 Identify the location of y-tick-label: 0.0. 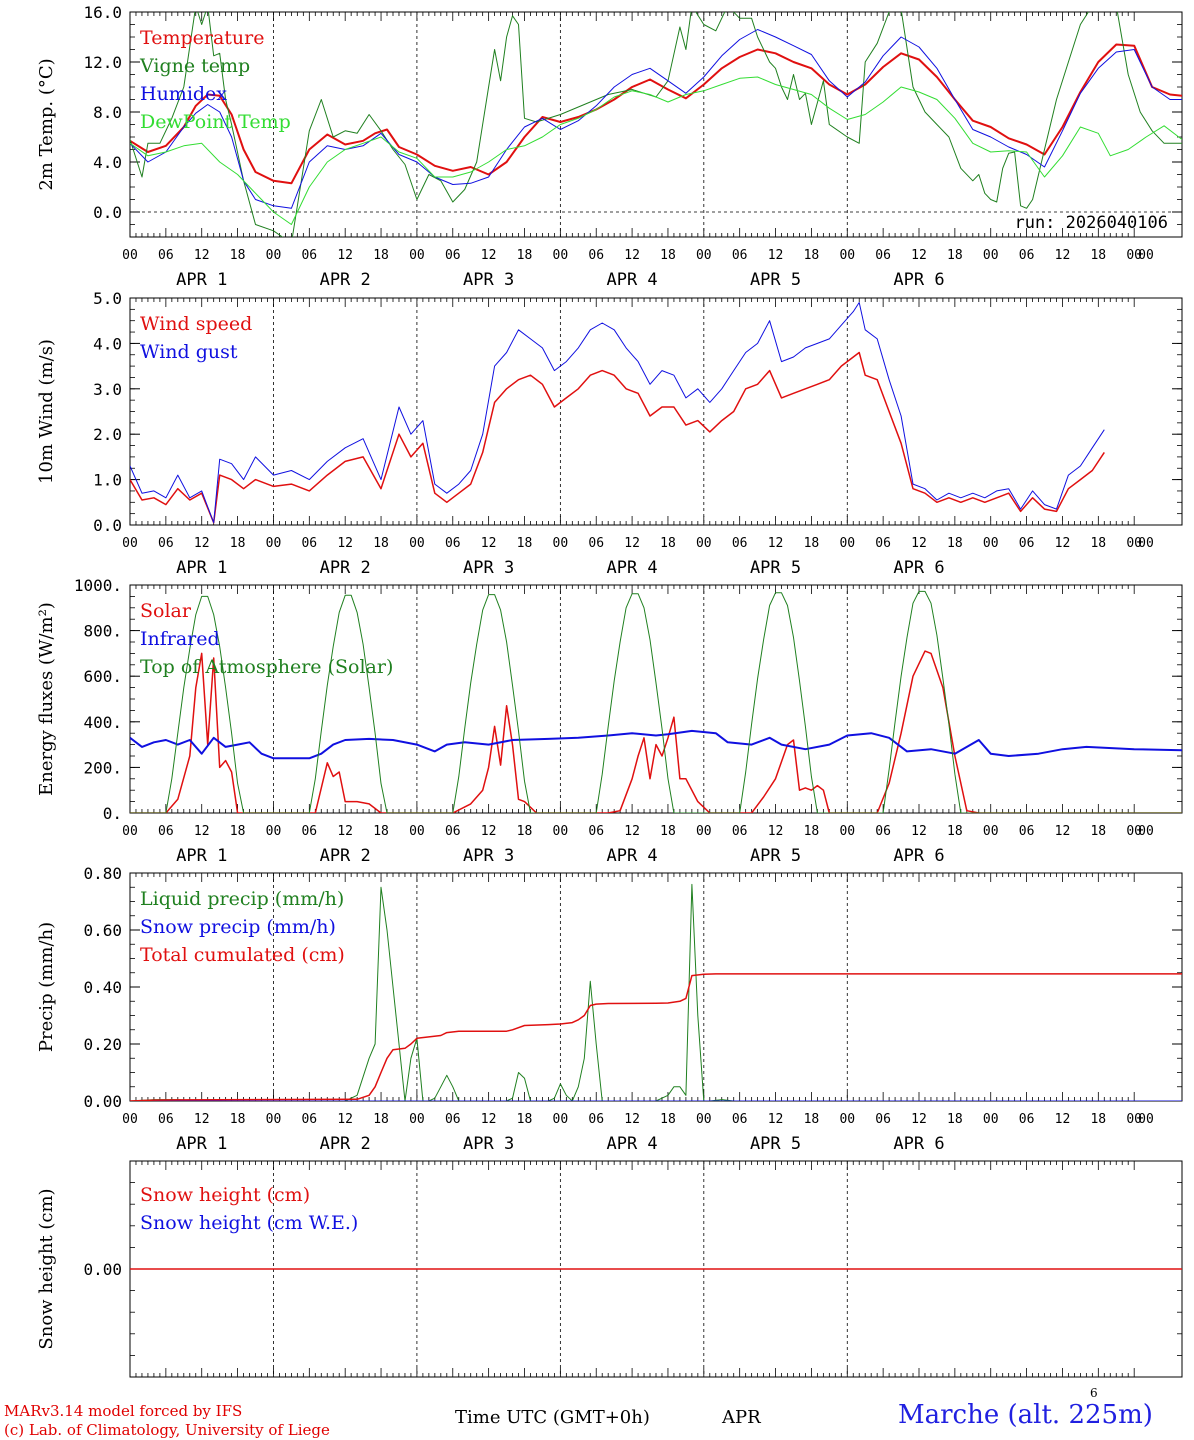
(107, 525).